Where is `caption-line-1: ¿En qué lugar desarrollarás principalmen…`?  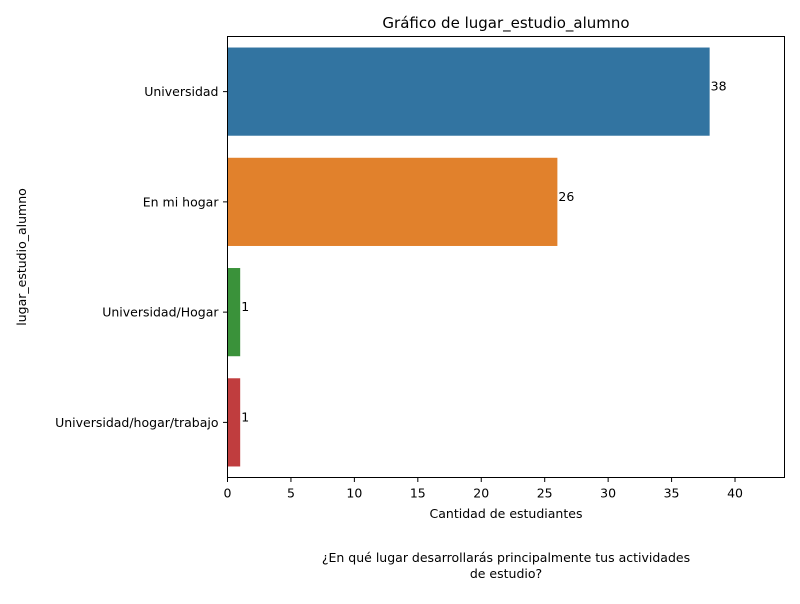
caption-line-1: ¿En qué lugar desarrollarás principalmen… is located at coordinates (506, 557).